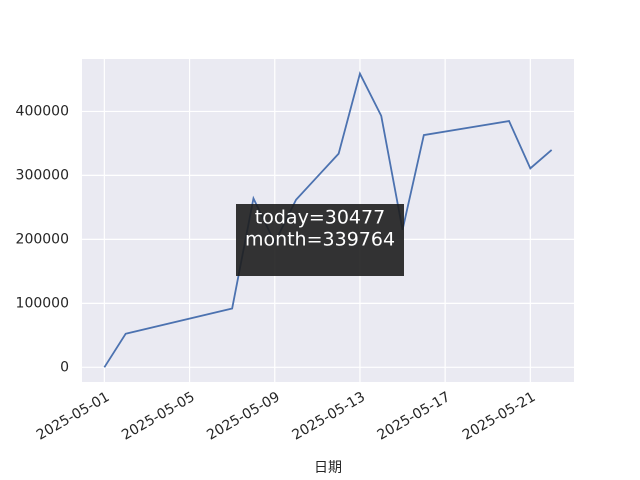  What do you see at coordinates (499, 416) in the screenshot?
I see `x-tick-label: 2025-05-21` at bounding box center [499, 416].